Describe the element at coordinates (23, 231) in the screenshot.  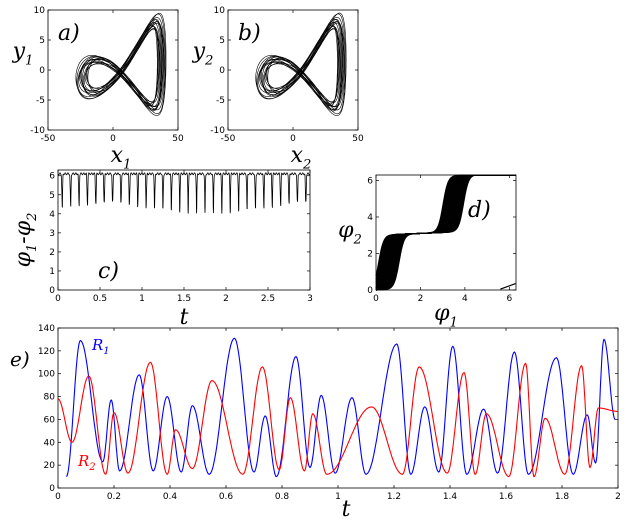
I see `y-label-phi2: -φ` at that location.